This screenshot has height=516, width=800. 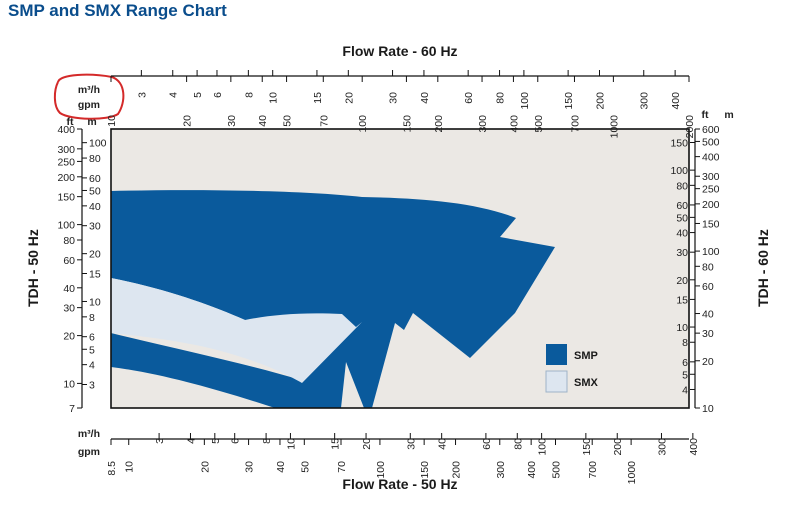 I want to click on right-m-tick-label: 30, so click(x=682, y=253).